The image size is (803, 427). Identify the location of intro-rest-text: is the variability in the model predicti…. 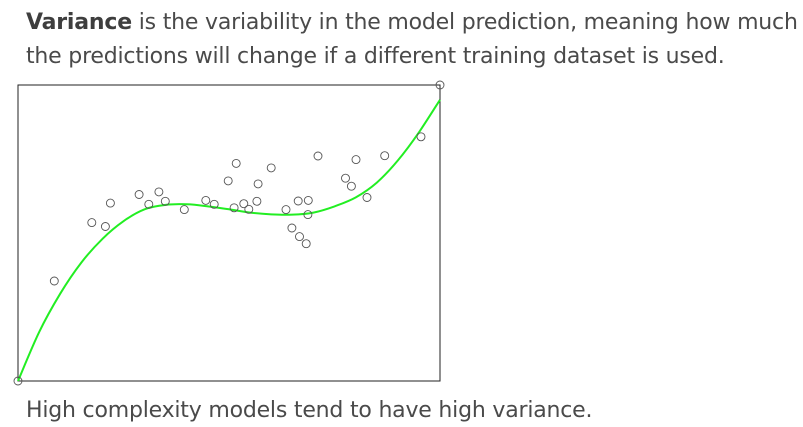
(412, 39).